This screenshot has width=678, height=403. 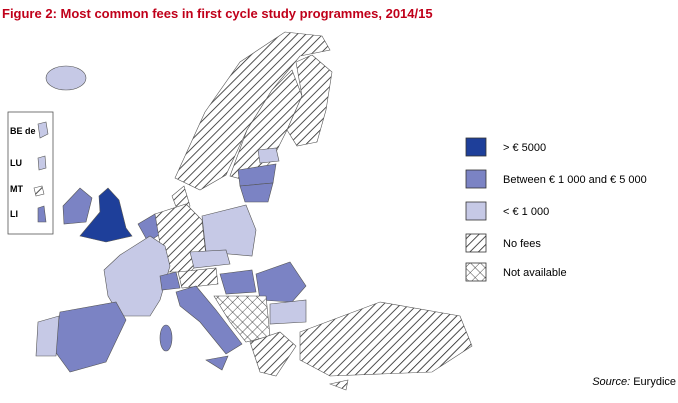 What do you see at coordinates (575, 180) in the screenshot?
I see `legend-label: Between € 1 000 and € 5 000` at bounding box center [575, 180].